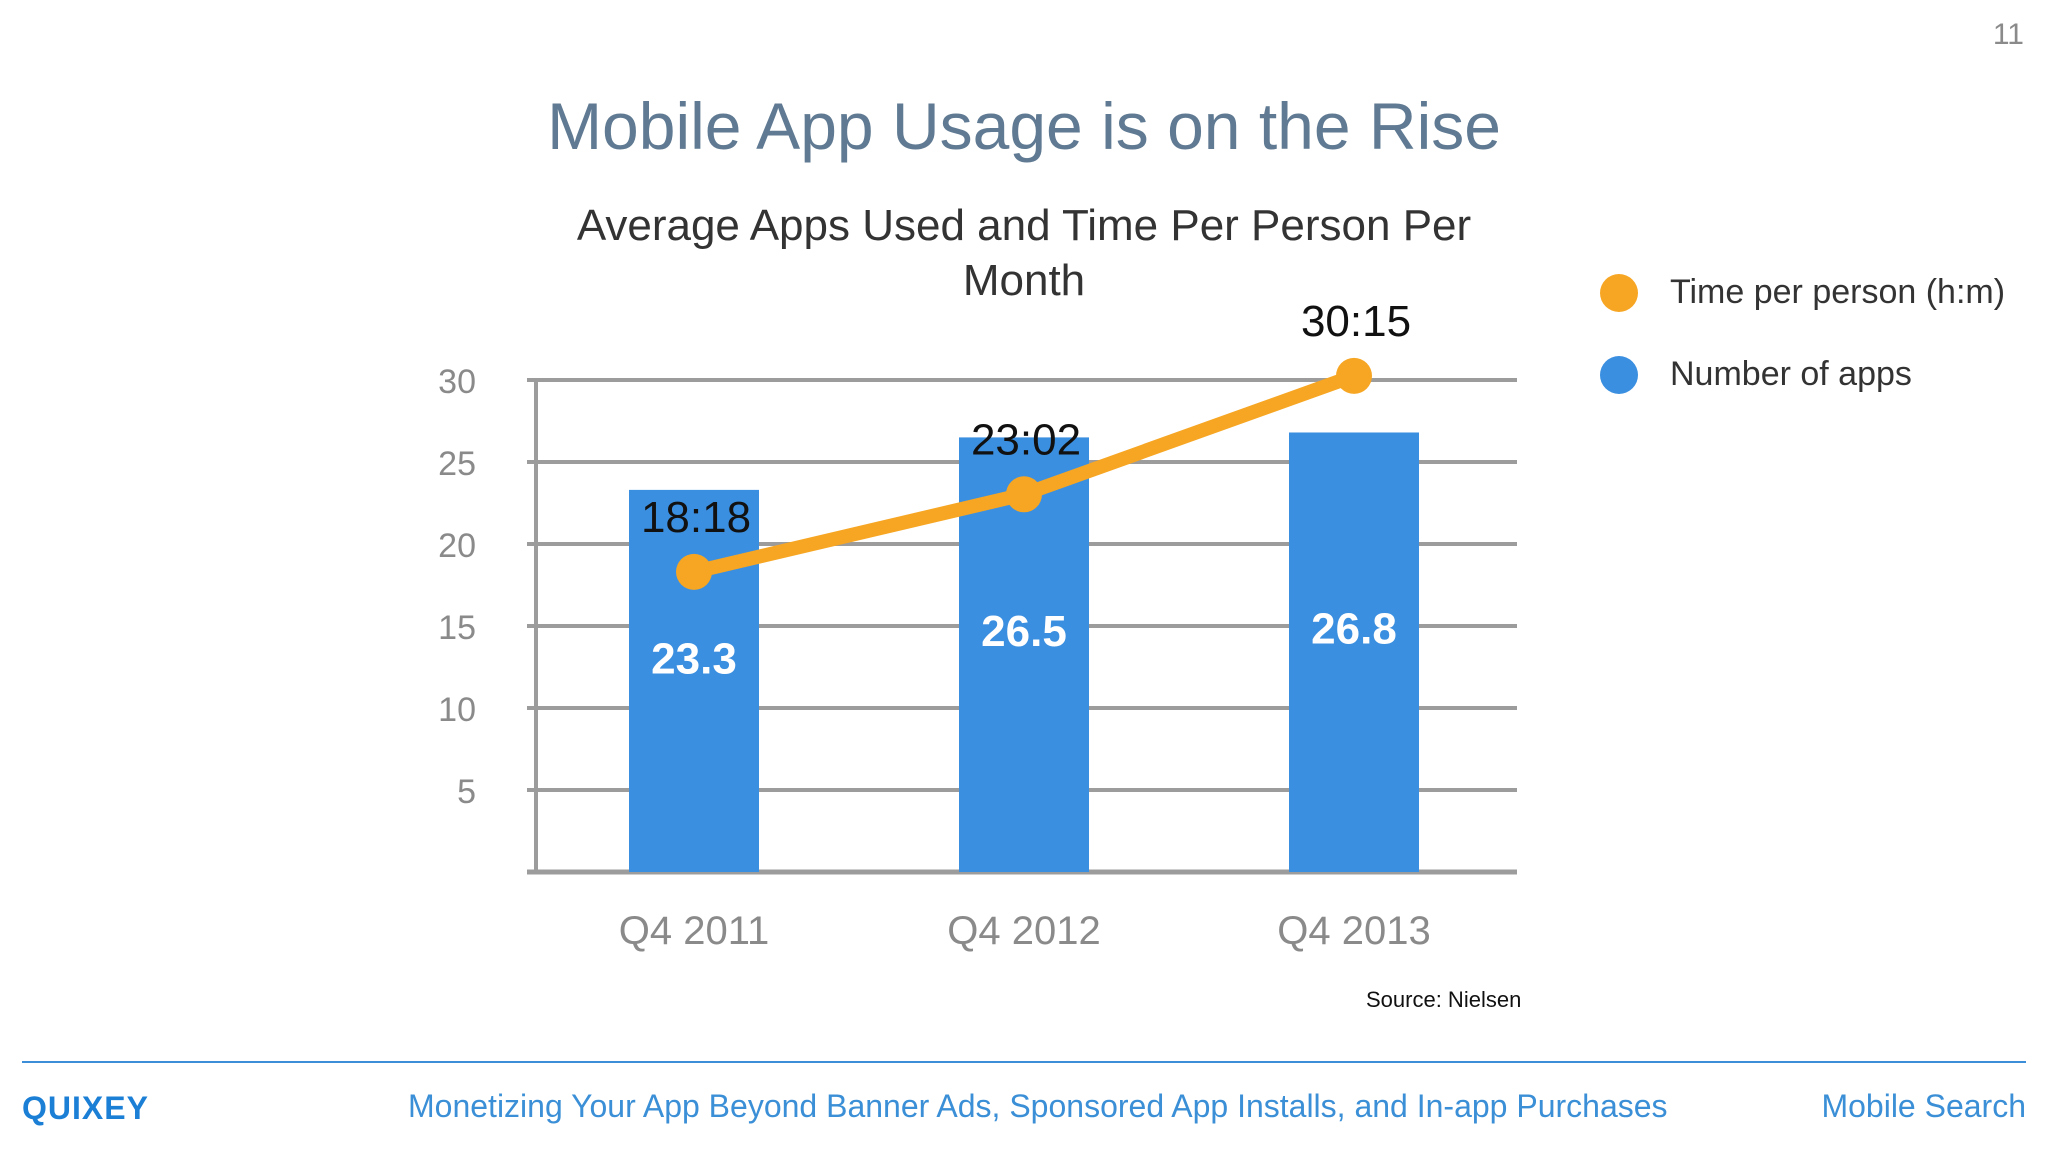  What do you see at coordinates (696, 517) in the screenshot?
I see `line-data-label: 18:18` at bounding box center [696, 517].